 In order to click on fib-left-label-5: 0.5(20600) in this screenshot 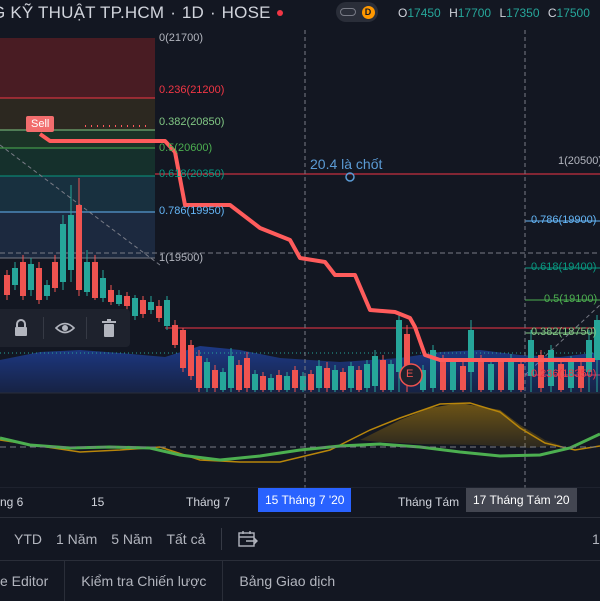, I will do `click(186, 148)`.